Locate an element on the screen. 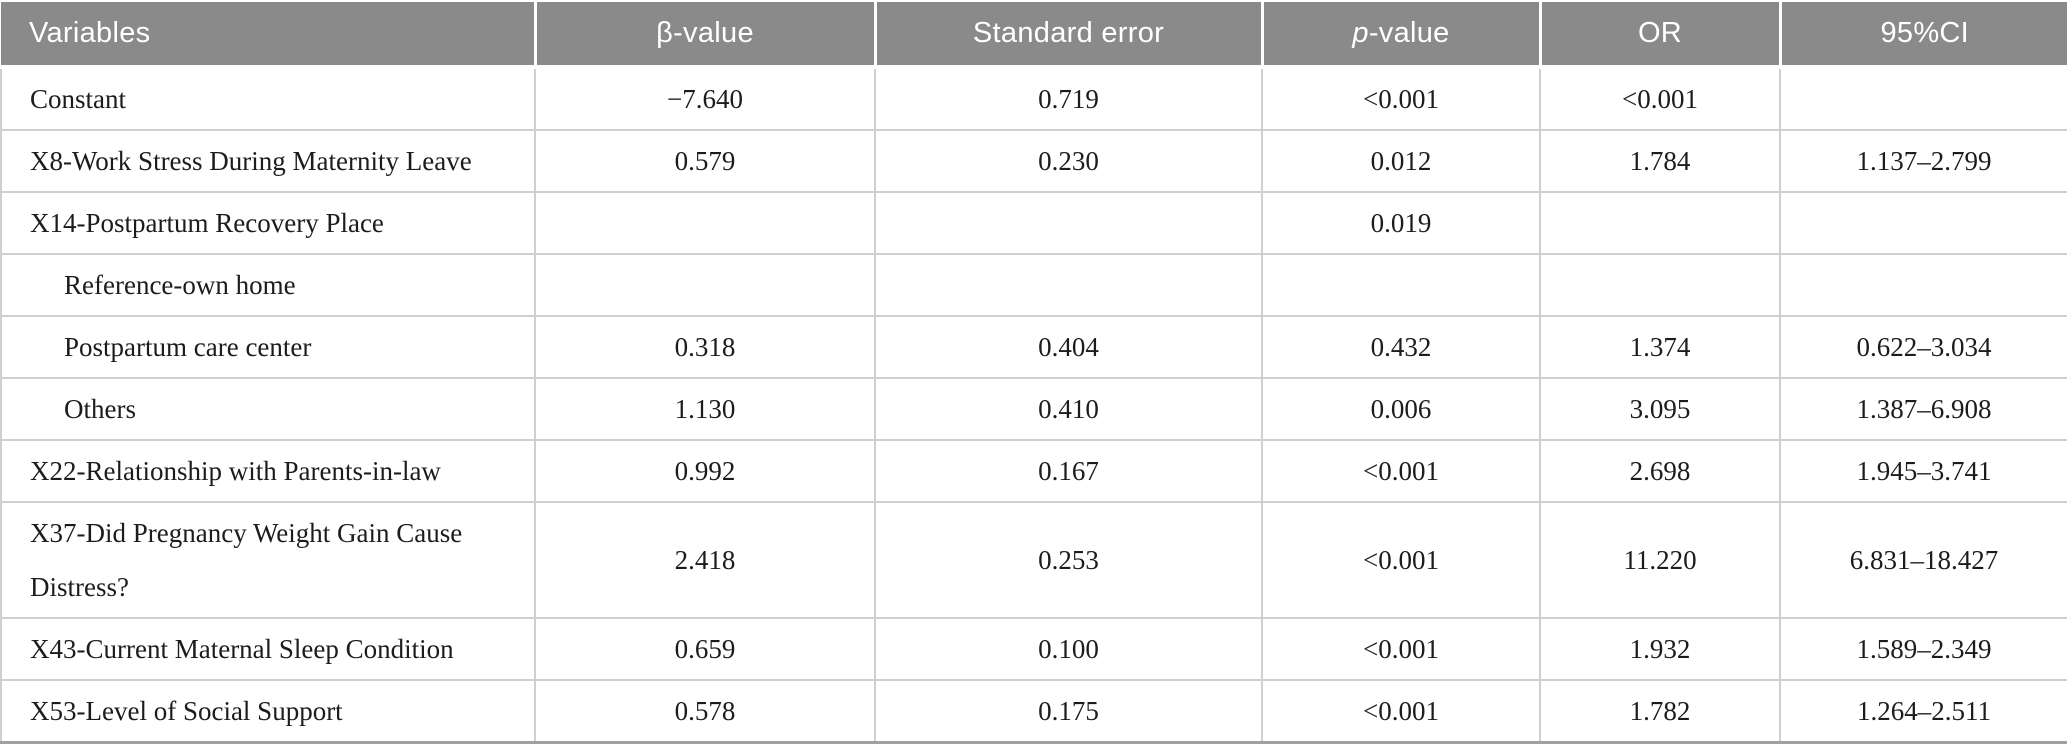 This screenshot has width=2067, height=756. table-row: Constant −7.640 0.719 <0.001 <0.001 is located at coordinates (1033, 99).